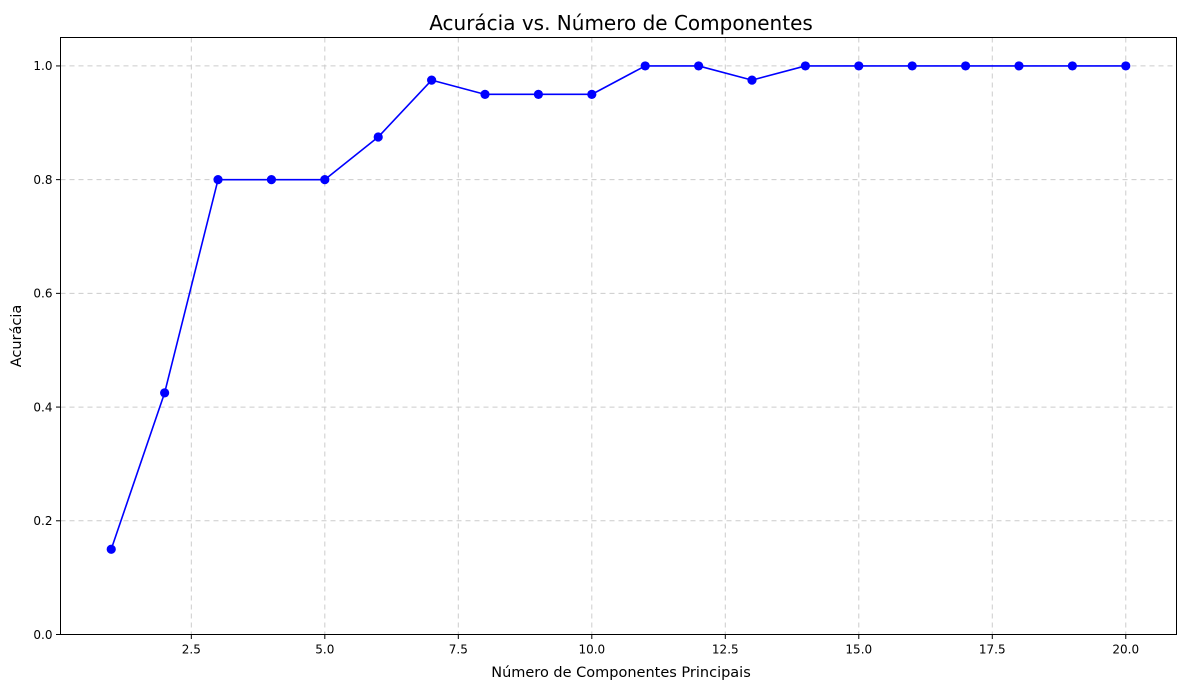 The height and width of the screenshot is (690, 1189). I want to click on chart-title: Acurácia vs. Número de Componentes, so click(621, 23).